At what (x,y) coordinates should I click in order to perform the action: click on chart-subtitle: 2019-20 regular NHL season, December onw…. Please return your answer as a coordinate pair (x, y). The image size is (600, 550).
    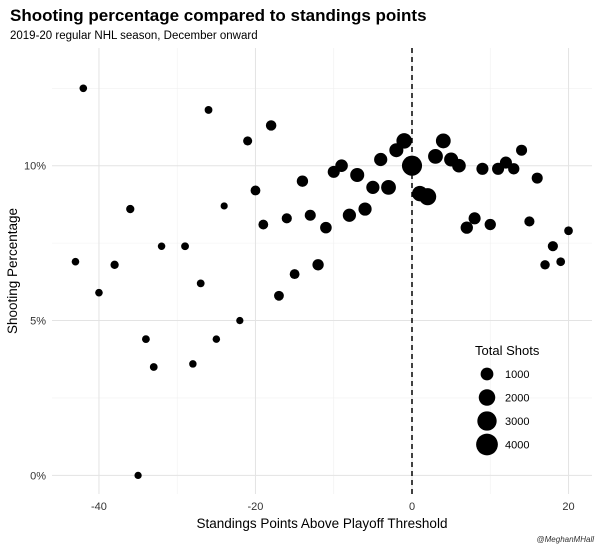
    Looking at the image, I should click on (134, 36).